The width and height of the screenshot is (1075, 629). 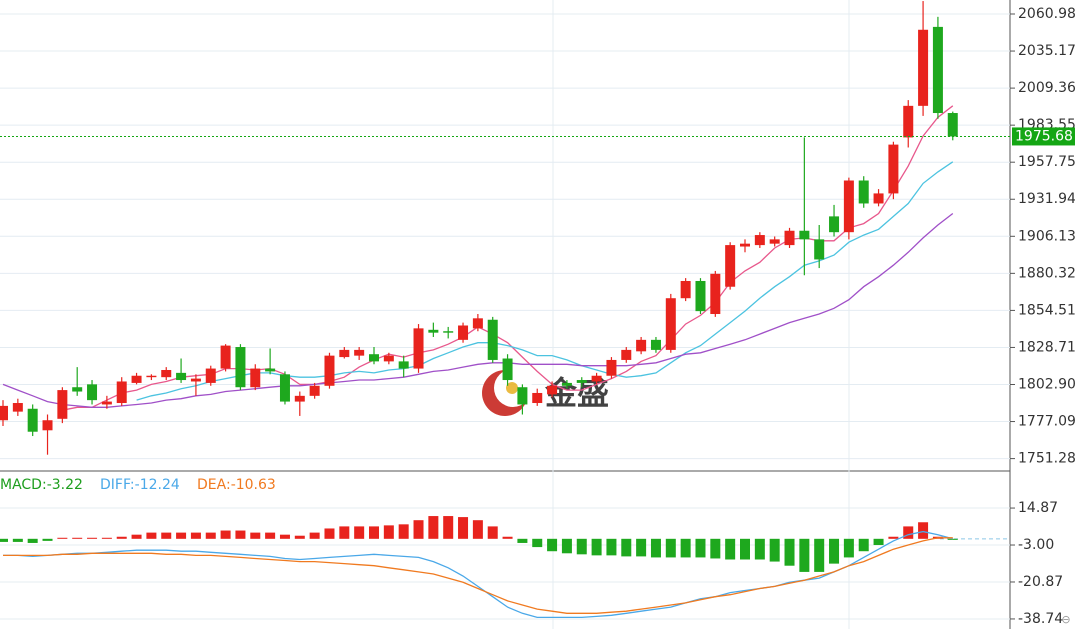 I want to click on last-price-tag, so click(x=1043, y=136).